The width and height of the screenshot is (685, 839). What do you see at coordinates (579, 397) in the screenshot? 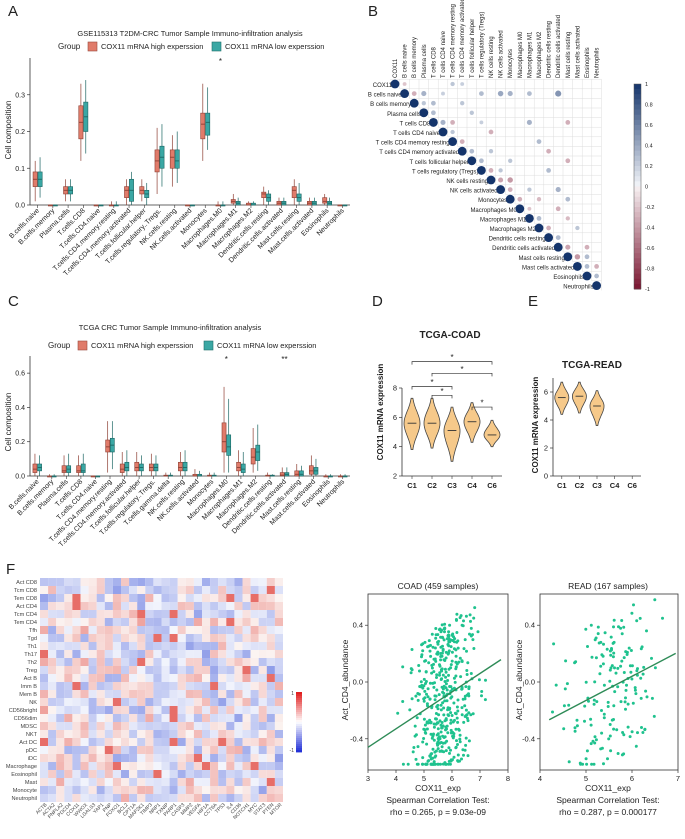
I see `panel-e-violin` at bounding box center [579, 397].